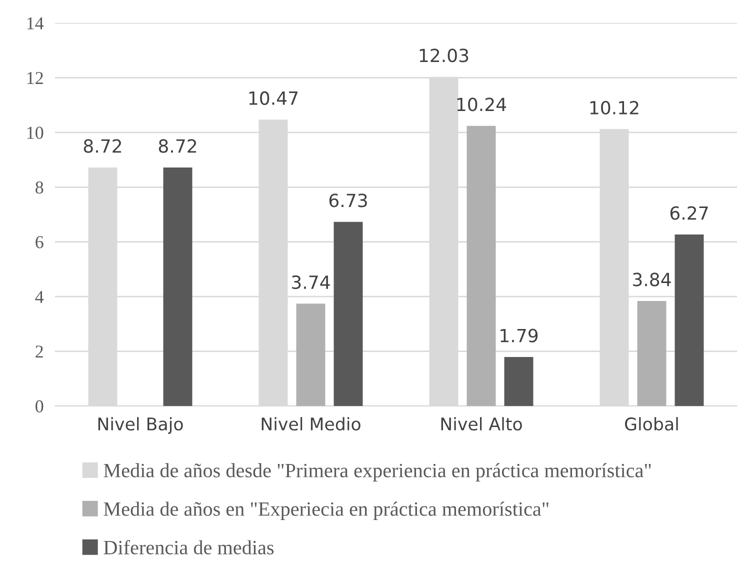 This screenshot has height=576, width=742. What do you see at coordinates (273, 98) in the screenshot?
I see `data-label: 10.47` at bounding box center [273, 98].